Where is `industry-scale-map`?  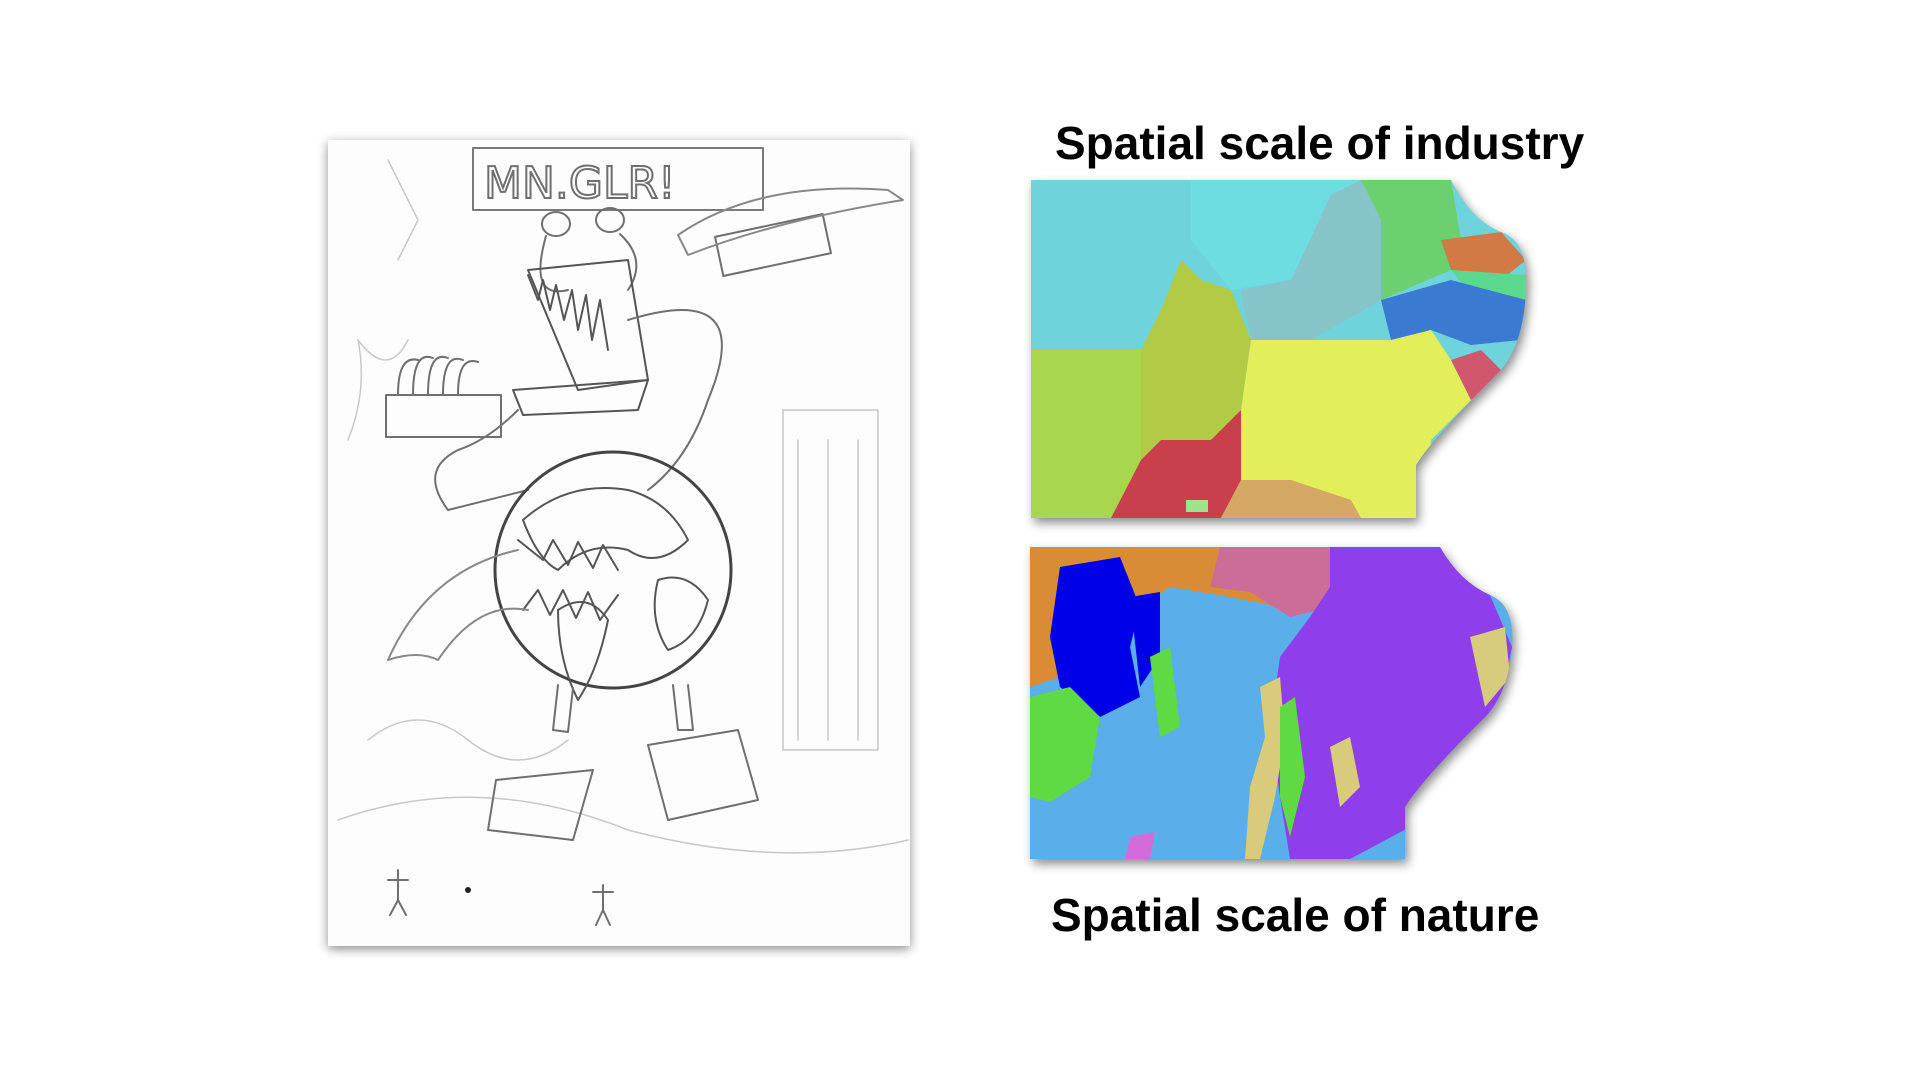 industry-scale-map is located at coordinates (1280, 349).